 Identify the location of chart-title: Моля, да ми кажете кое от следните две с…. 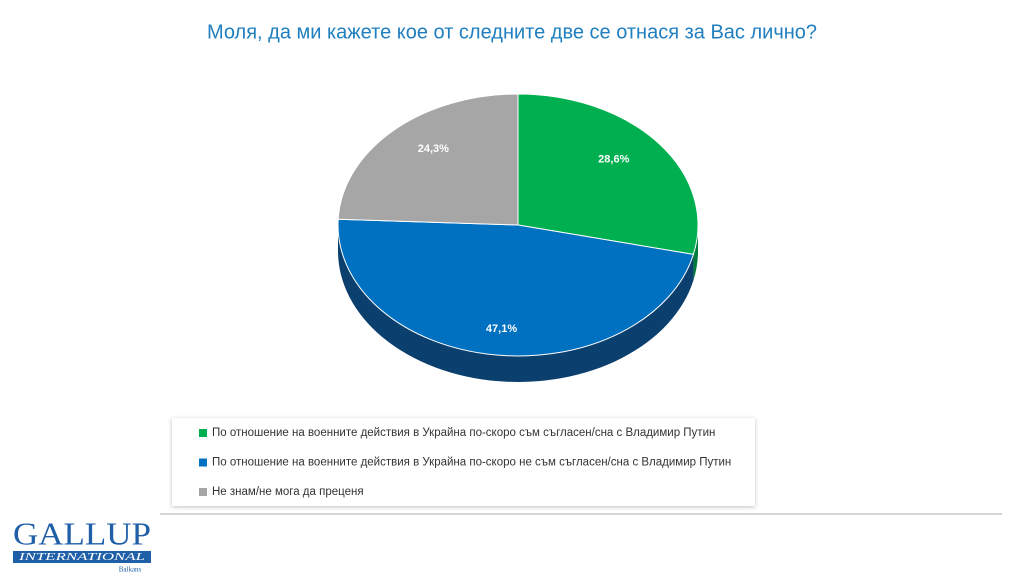
(512, 32).